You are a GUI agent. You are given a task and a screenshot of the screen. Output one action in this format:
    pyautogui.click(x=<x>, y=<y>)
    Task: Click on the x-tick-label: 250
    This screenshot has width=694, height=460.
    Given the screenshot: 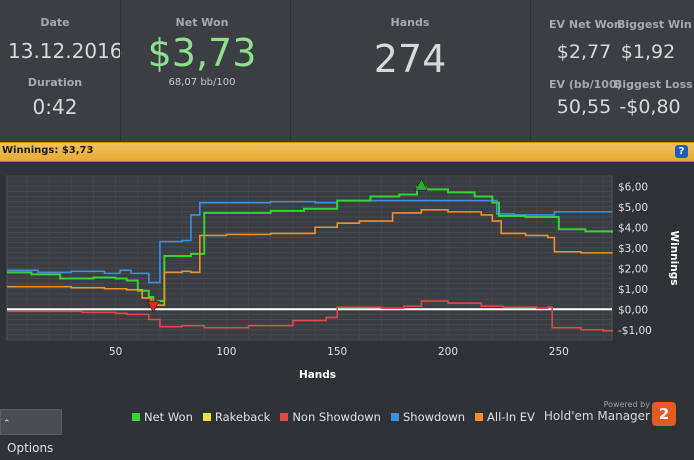 What is the action you would take?
    pyautogui.click(x=559, y=352)
    